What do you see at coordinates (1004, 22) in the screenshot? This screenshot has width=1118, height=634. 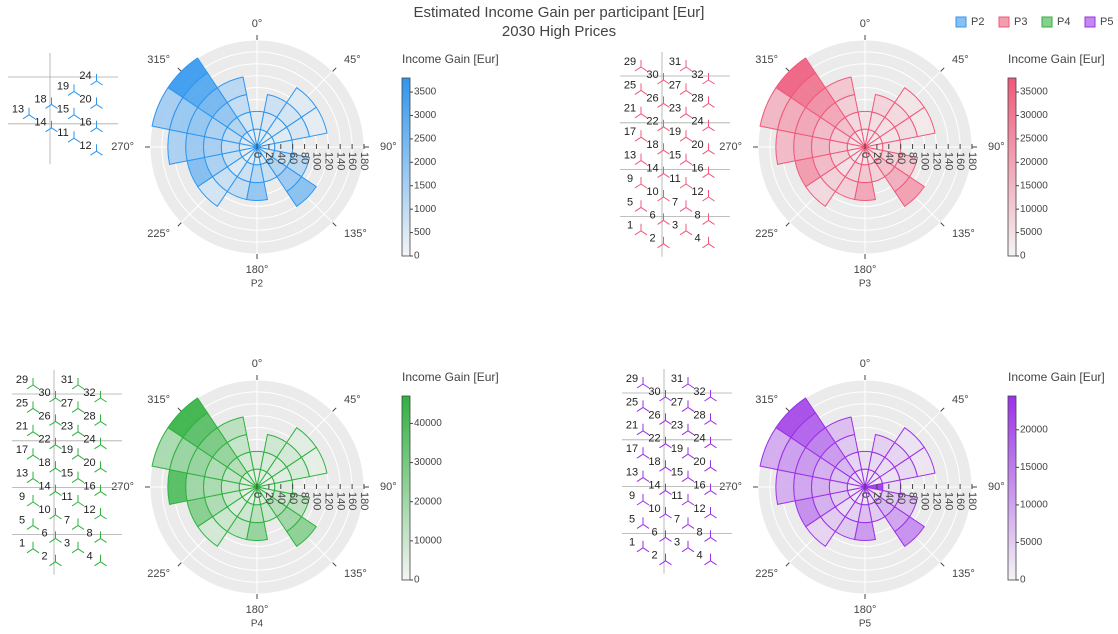 I see `legend-swatch` at bounding box center [1004, 22].